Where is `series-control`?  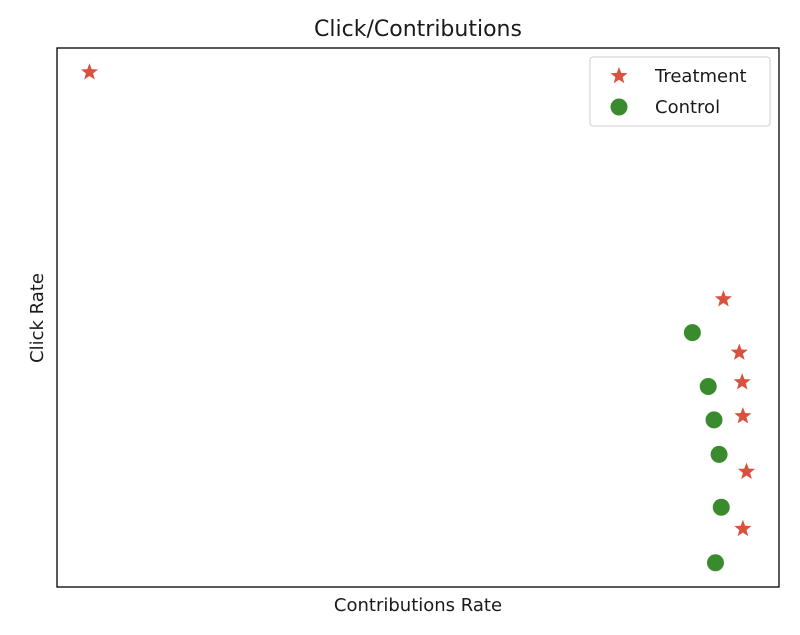 series-control is located at coordinates (706, 448).